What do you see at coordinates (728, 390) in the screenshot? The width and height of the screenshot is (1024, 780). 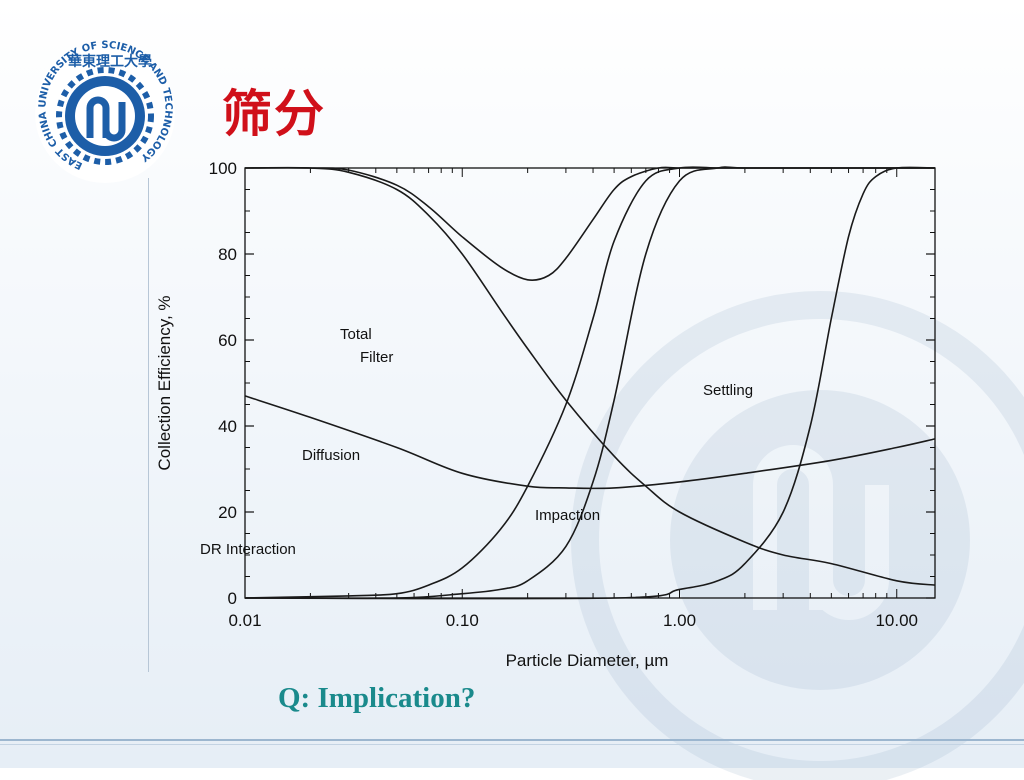 I see `curve-label-settling: Settling` at bounding box center [728, 390].